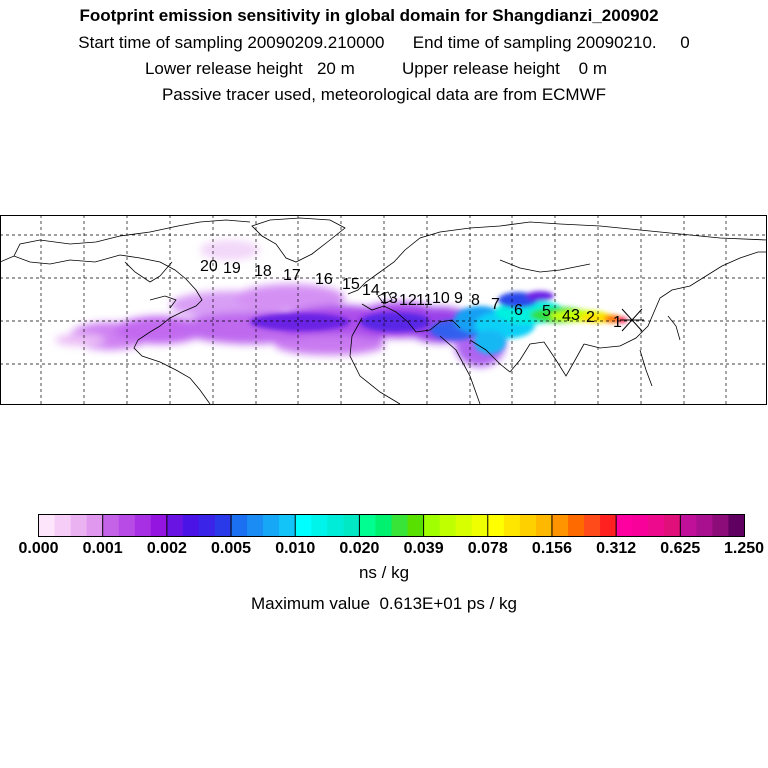 The image size is (768, 768). I want to click on day-label: 2, so click(590, 317).